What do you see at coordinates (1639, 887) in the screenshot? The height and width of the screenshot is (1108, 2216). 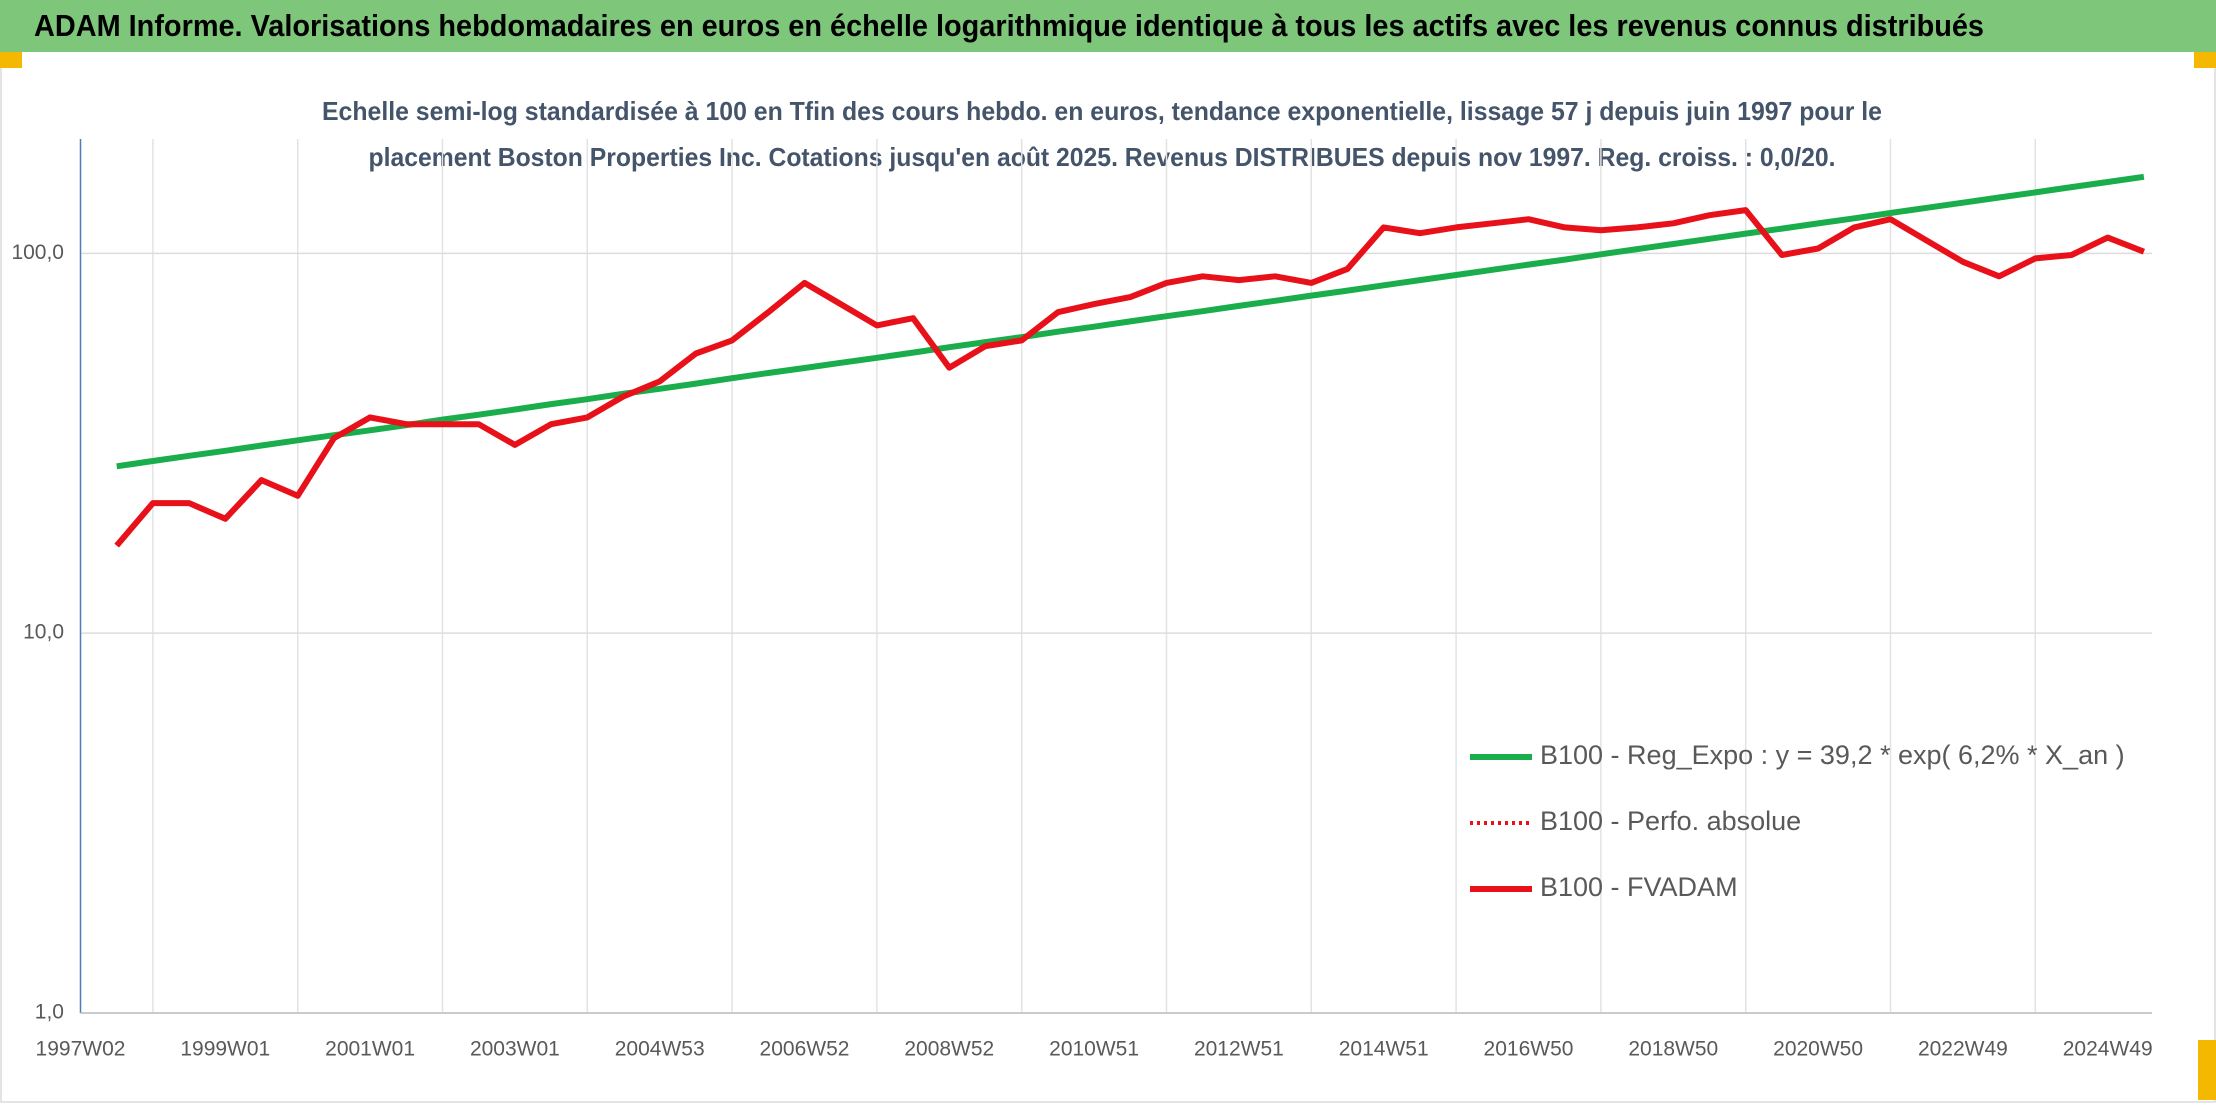 I see `legend-label: B100 - FVADAM` at bounding box center [1639, 887].